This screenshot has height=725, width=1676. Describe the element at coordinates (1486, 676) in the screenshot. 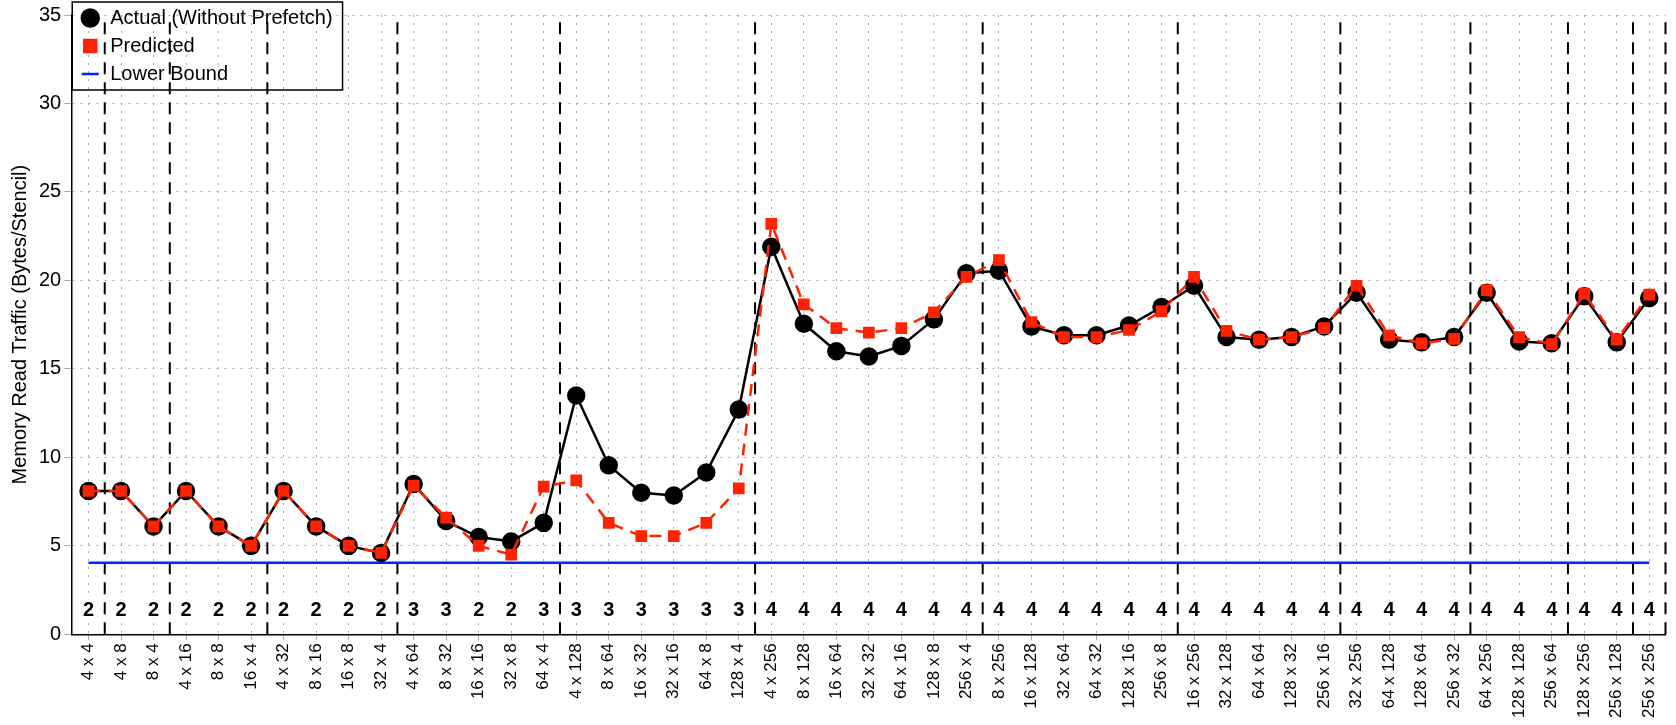

I see `x-tick-label: 64 x 256` at that location.